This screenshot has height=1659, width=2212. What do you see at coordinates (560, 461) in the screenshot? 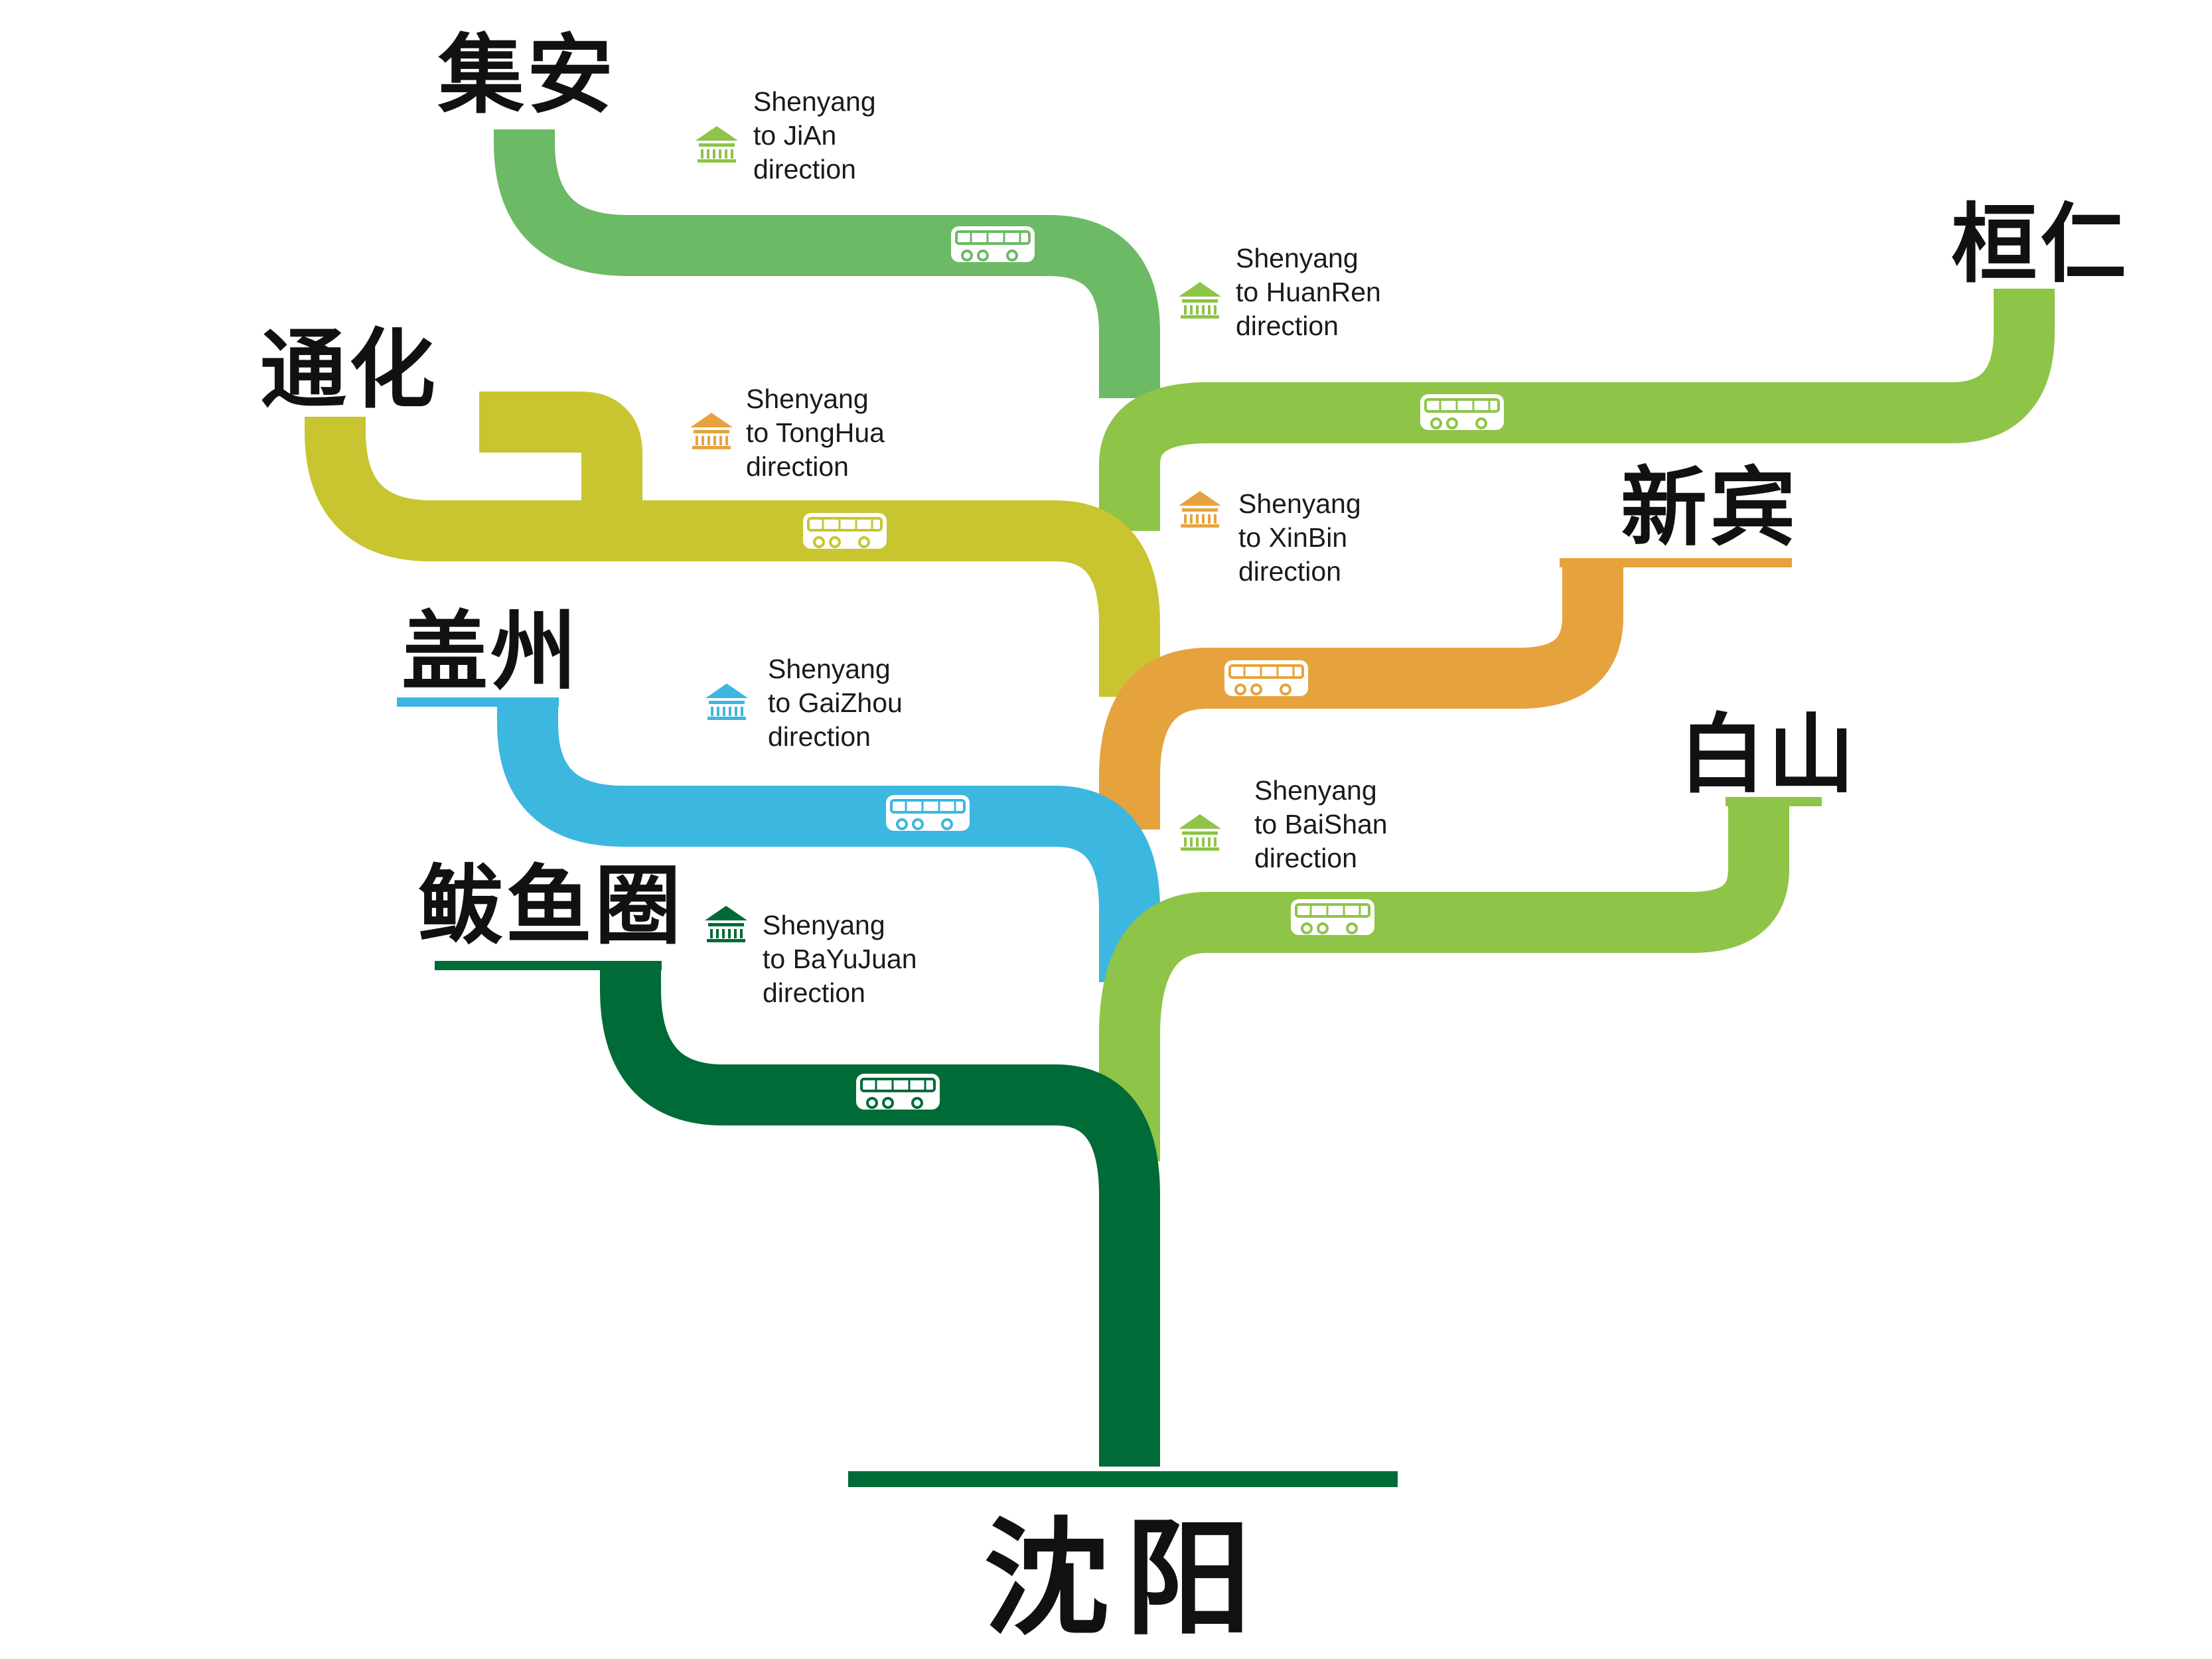
I see `route-path-tonghua-spur` at bounding box center [560, 461].